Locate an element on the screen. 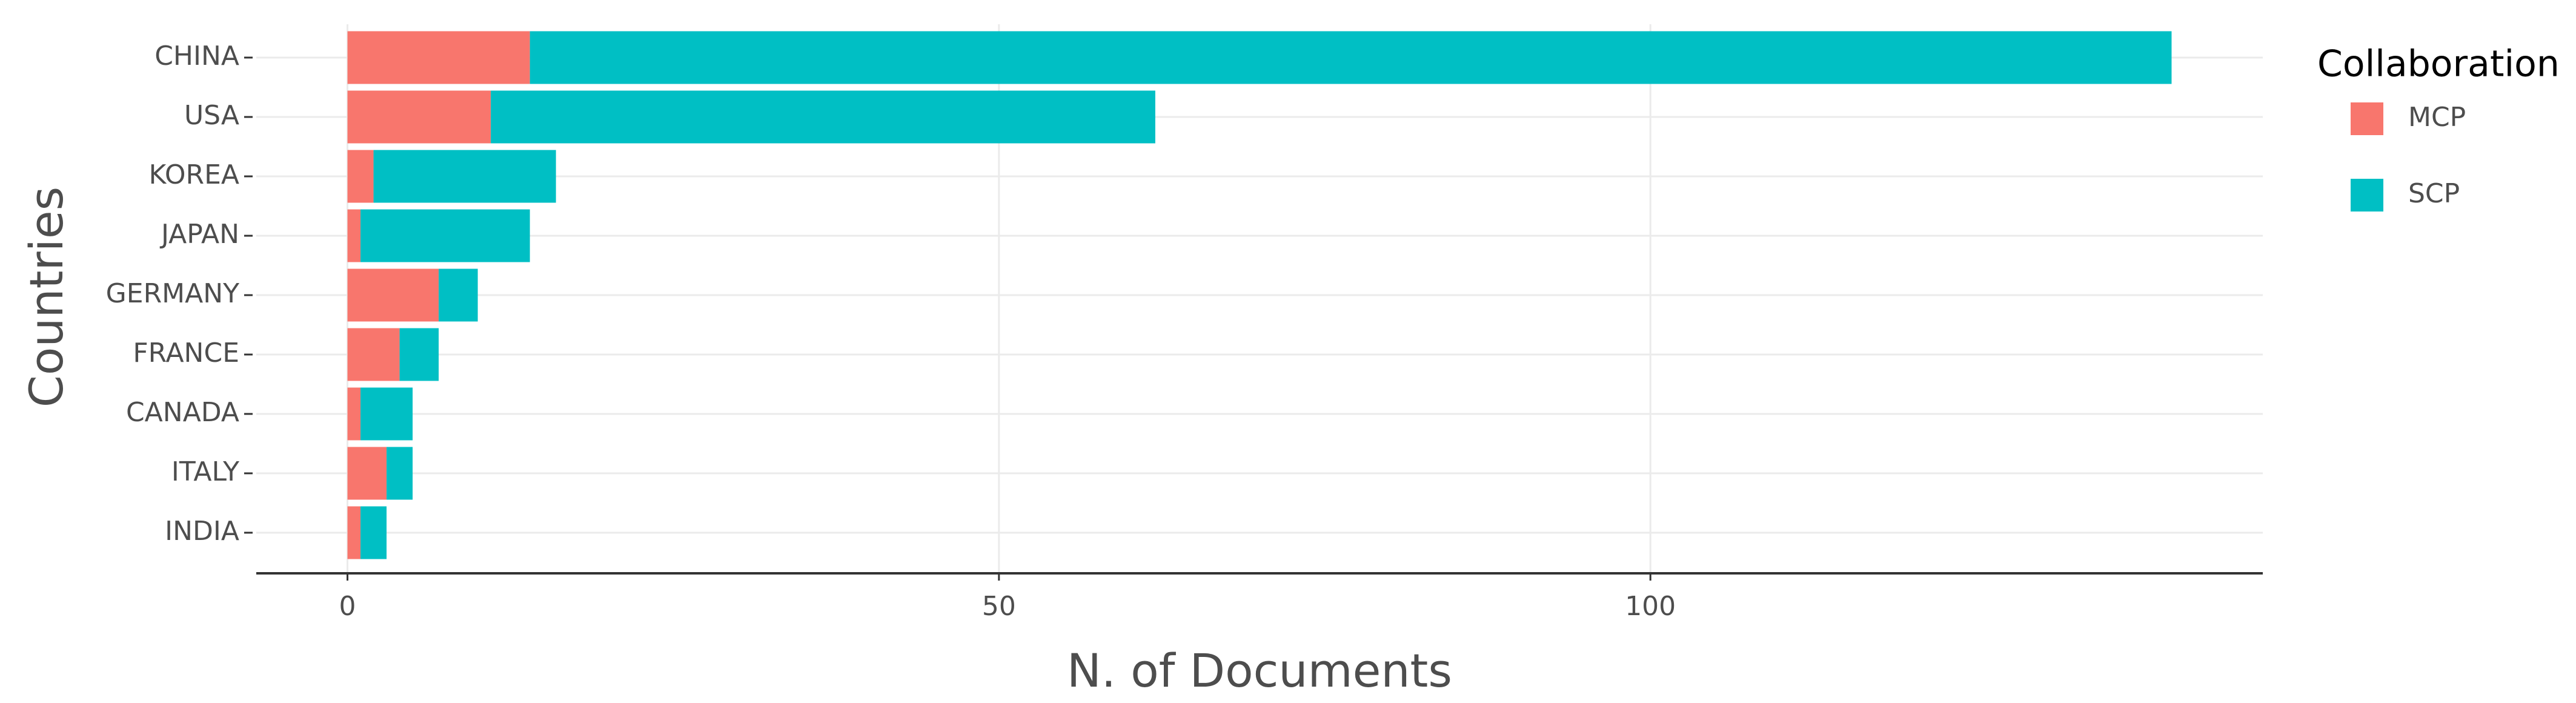 The height and width of the screenshot is (703, 2576). legend-label: SCP is located at coordinates (2434, 193).